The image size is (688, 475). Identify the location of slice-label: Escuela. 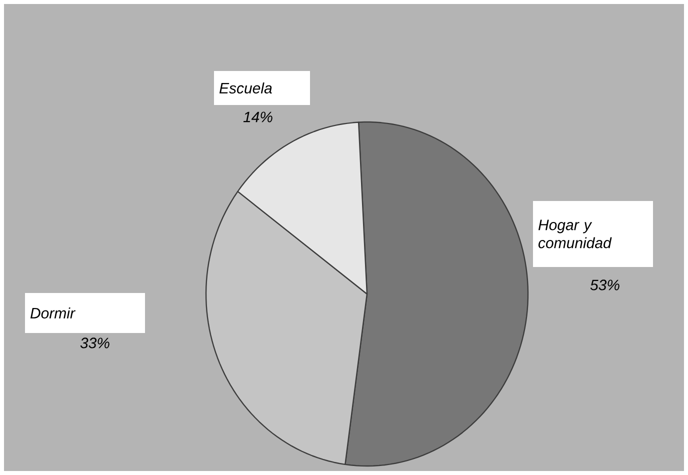
(245, 88).